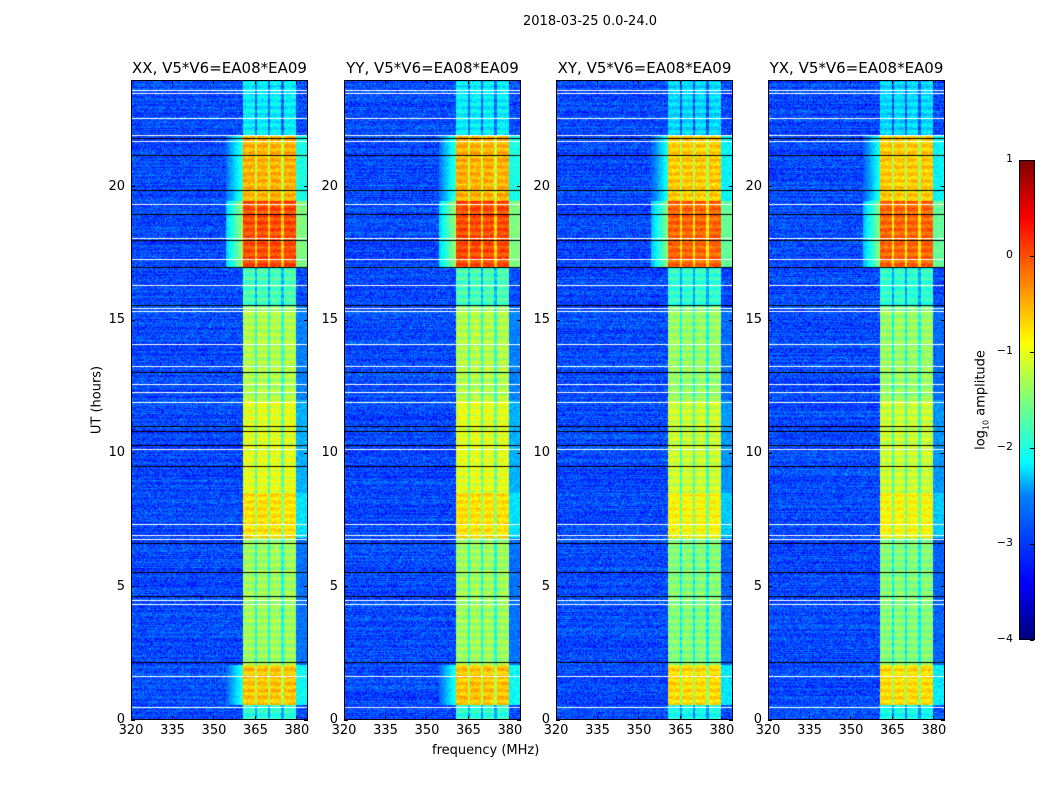 Image resolution: width=1050 pixels, height=800 pixels. Describe the element at coordinates (1009, 158) in the screenshot. I see `colorbar-tick-label: 1` at that location.